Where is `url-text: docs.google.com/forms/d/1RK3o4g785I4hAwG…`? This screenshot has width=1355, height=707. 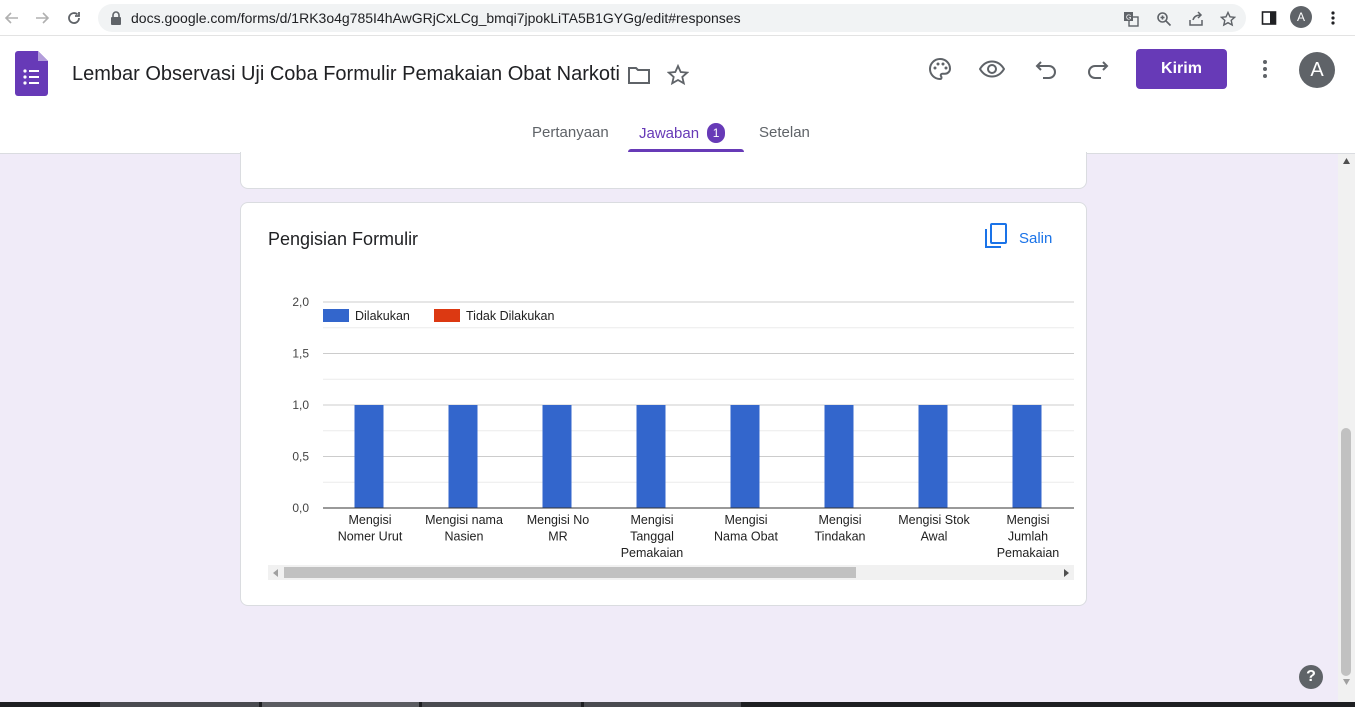 url-text: docs.google.com/forms/d/1RK3o4g785I4hAwG… is located at coordinates (436, 18).